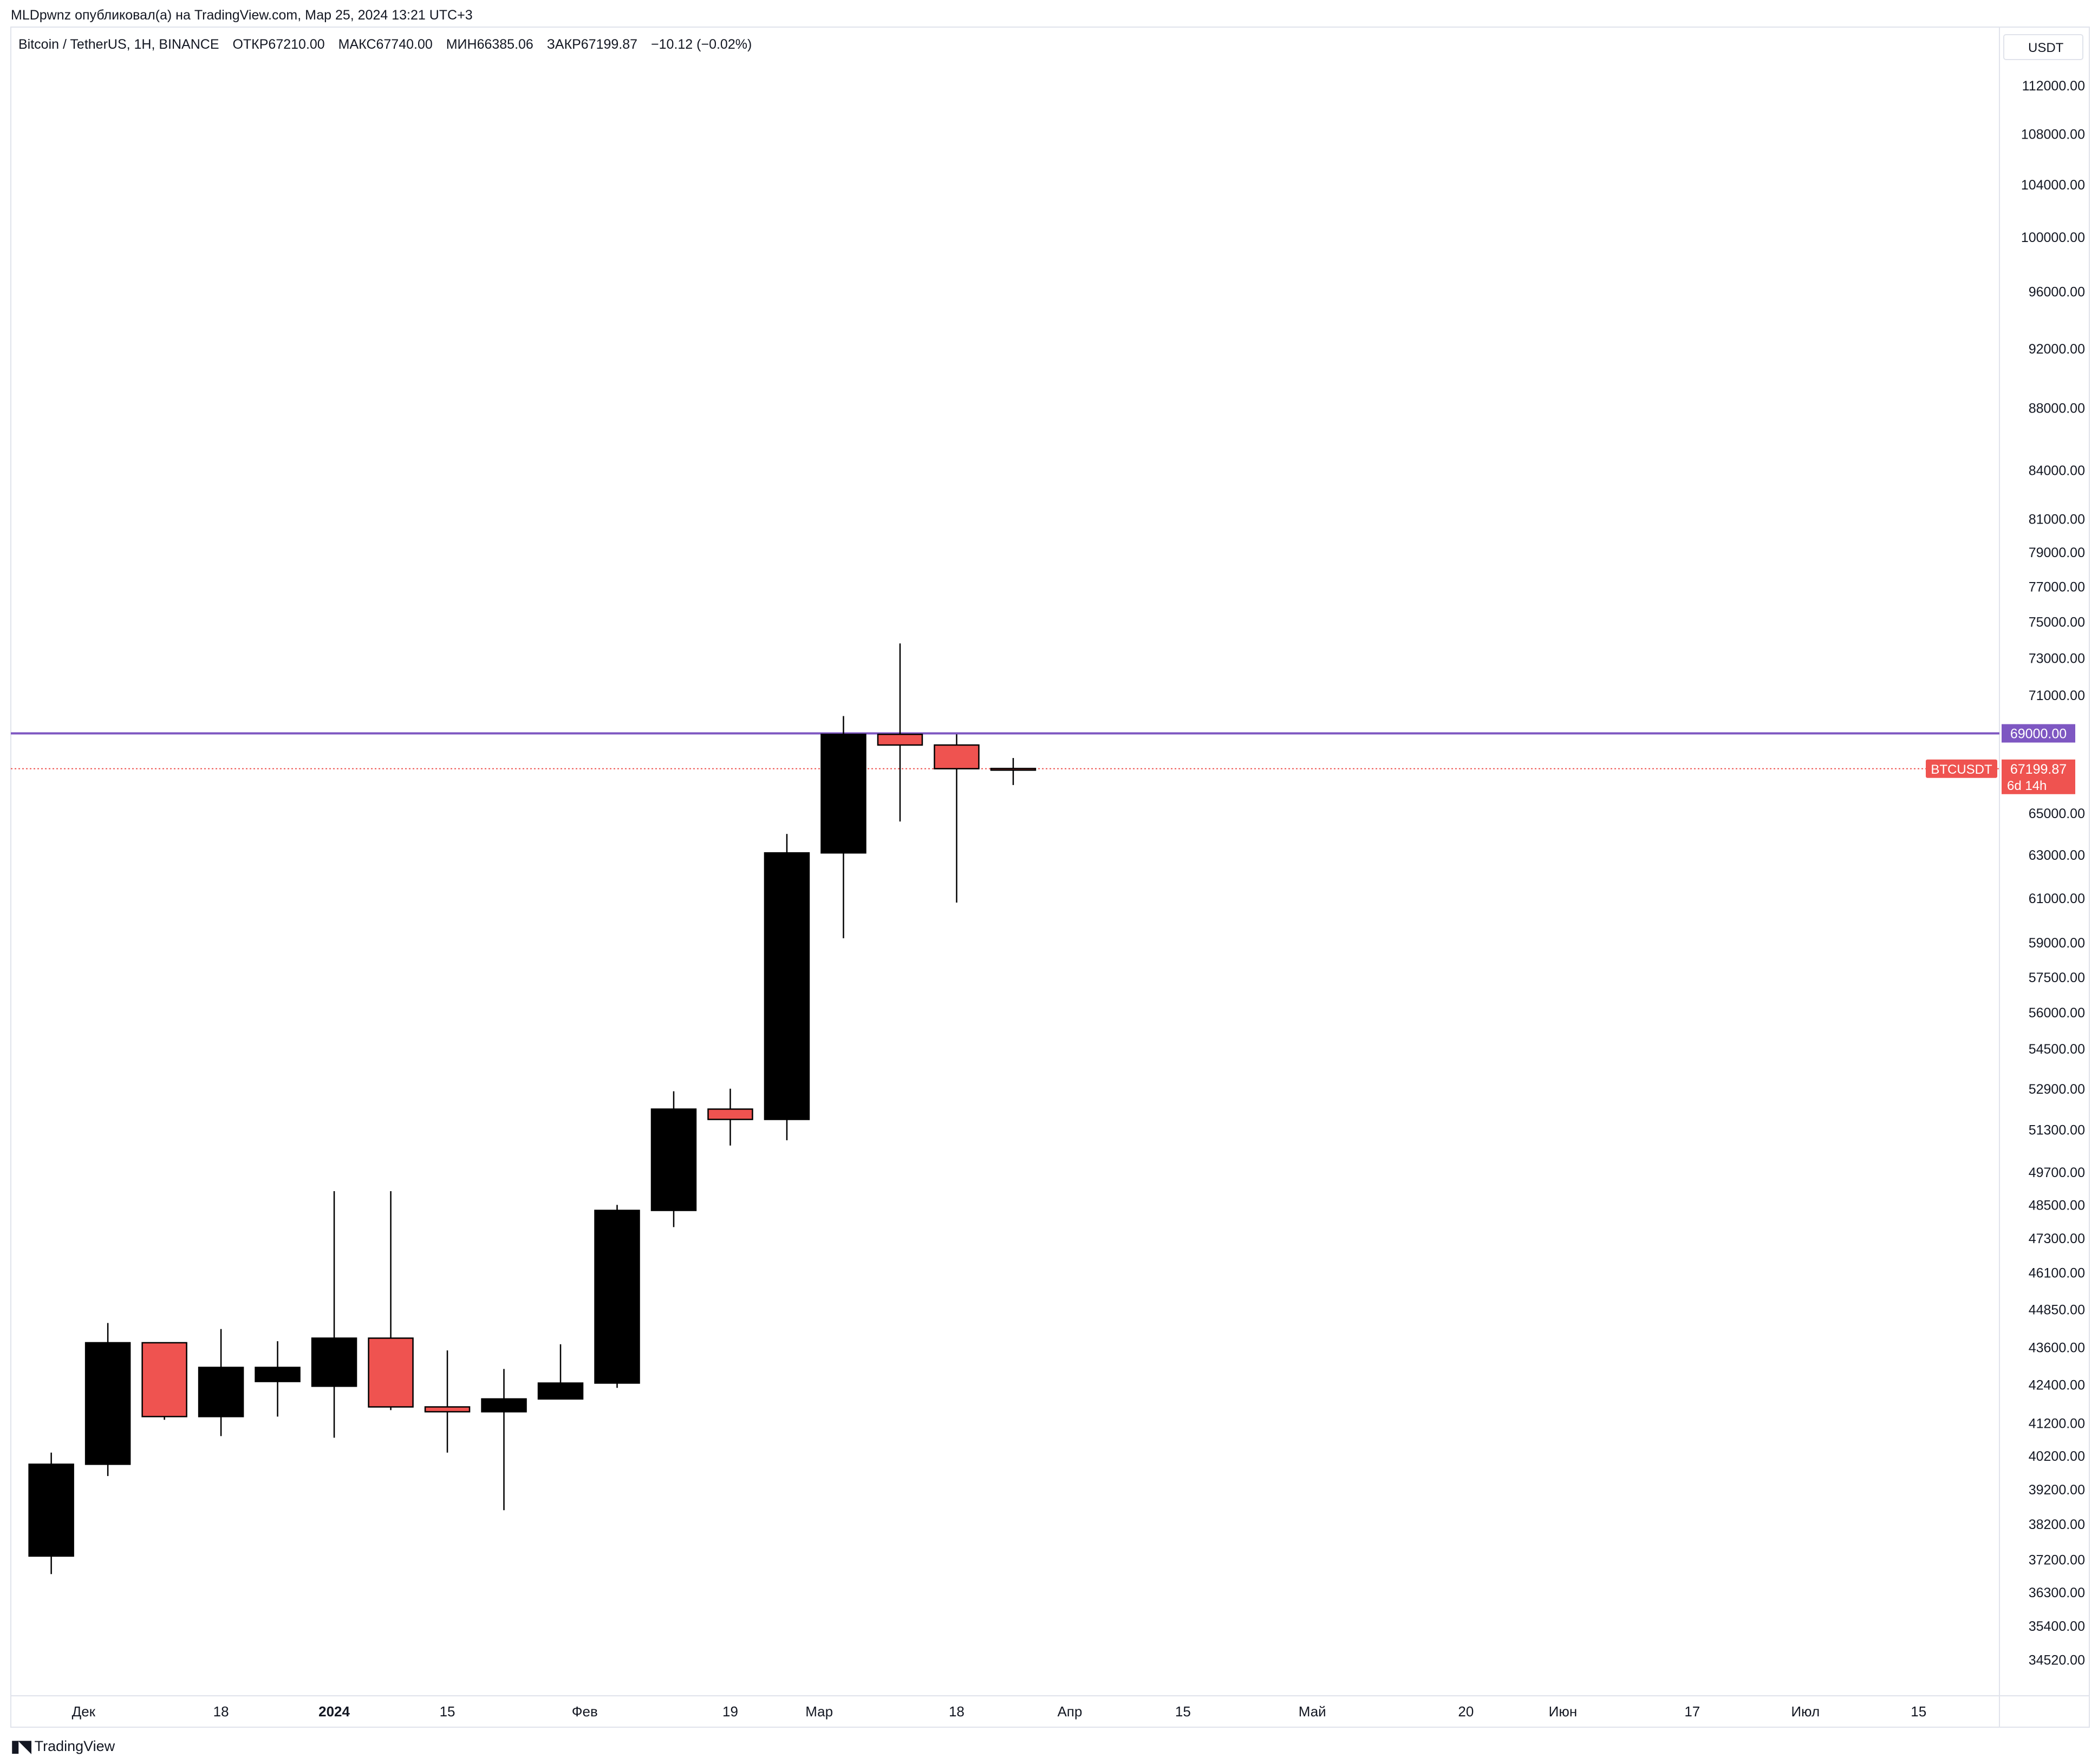 The width and height of the screenshot is (2098, 1764). Describe the element at coordinates (2053, 86) in the screenshot. I see `y-tick-label: 112000.00` at that location.